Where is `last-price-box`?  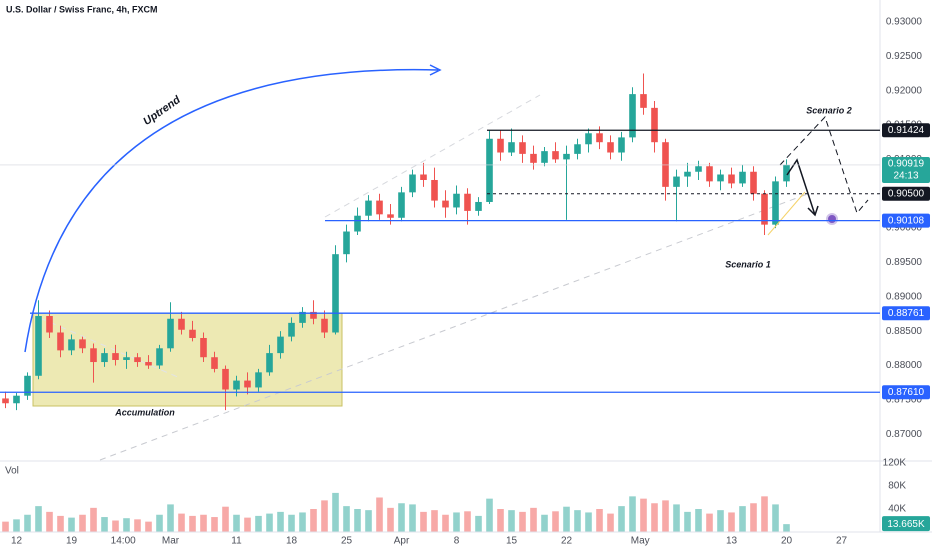 last-price-box is located at coordinates (906, 169).